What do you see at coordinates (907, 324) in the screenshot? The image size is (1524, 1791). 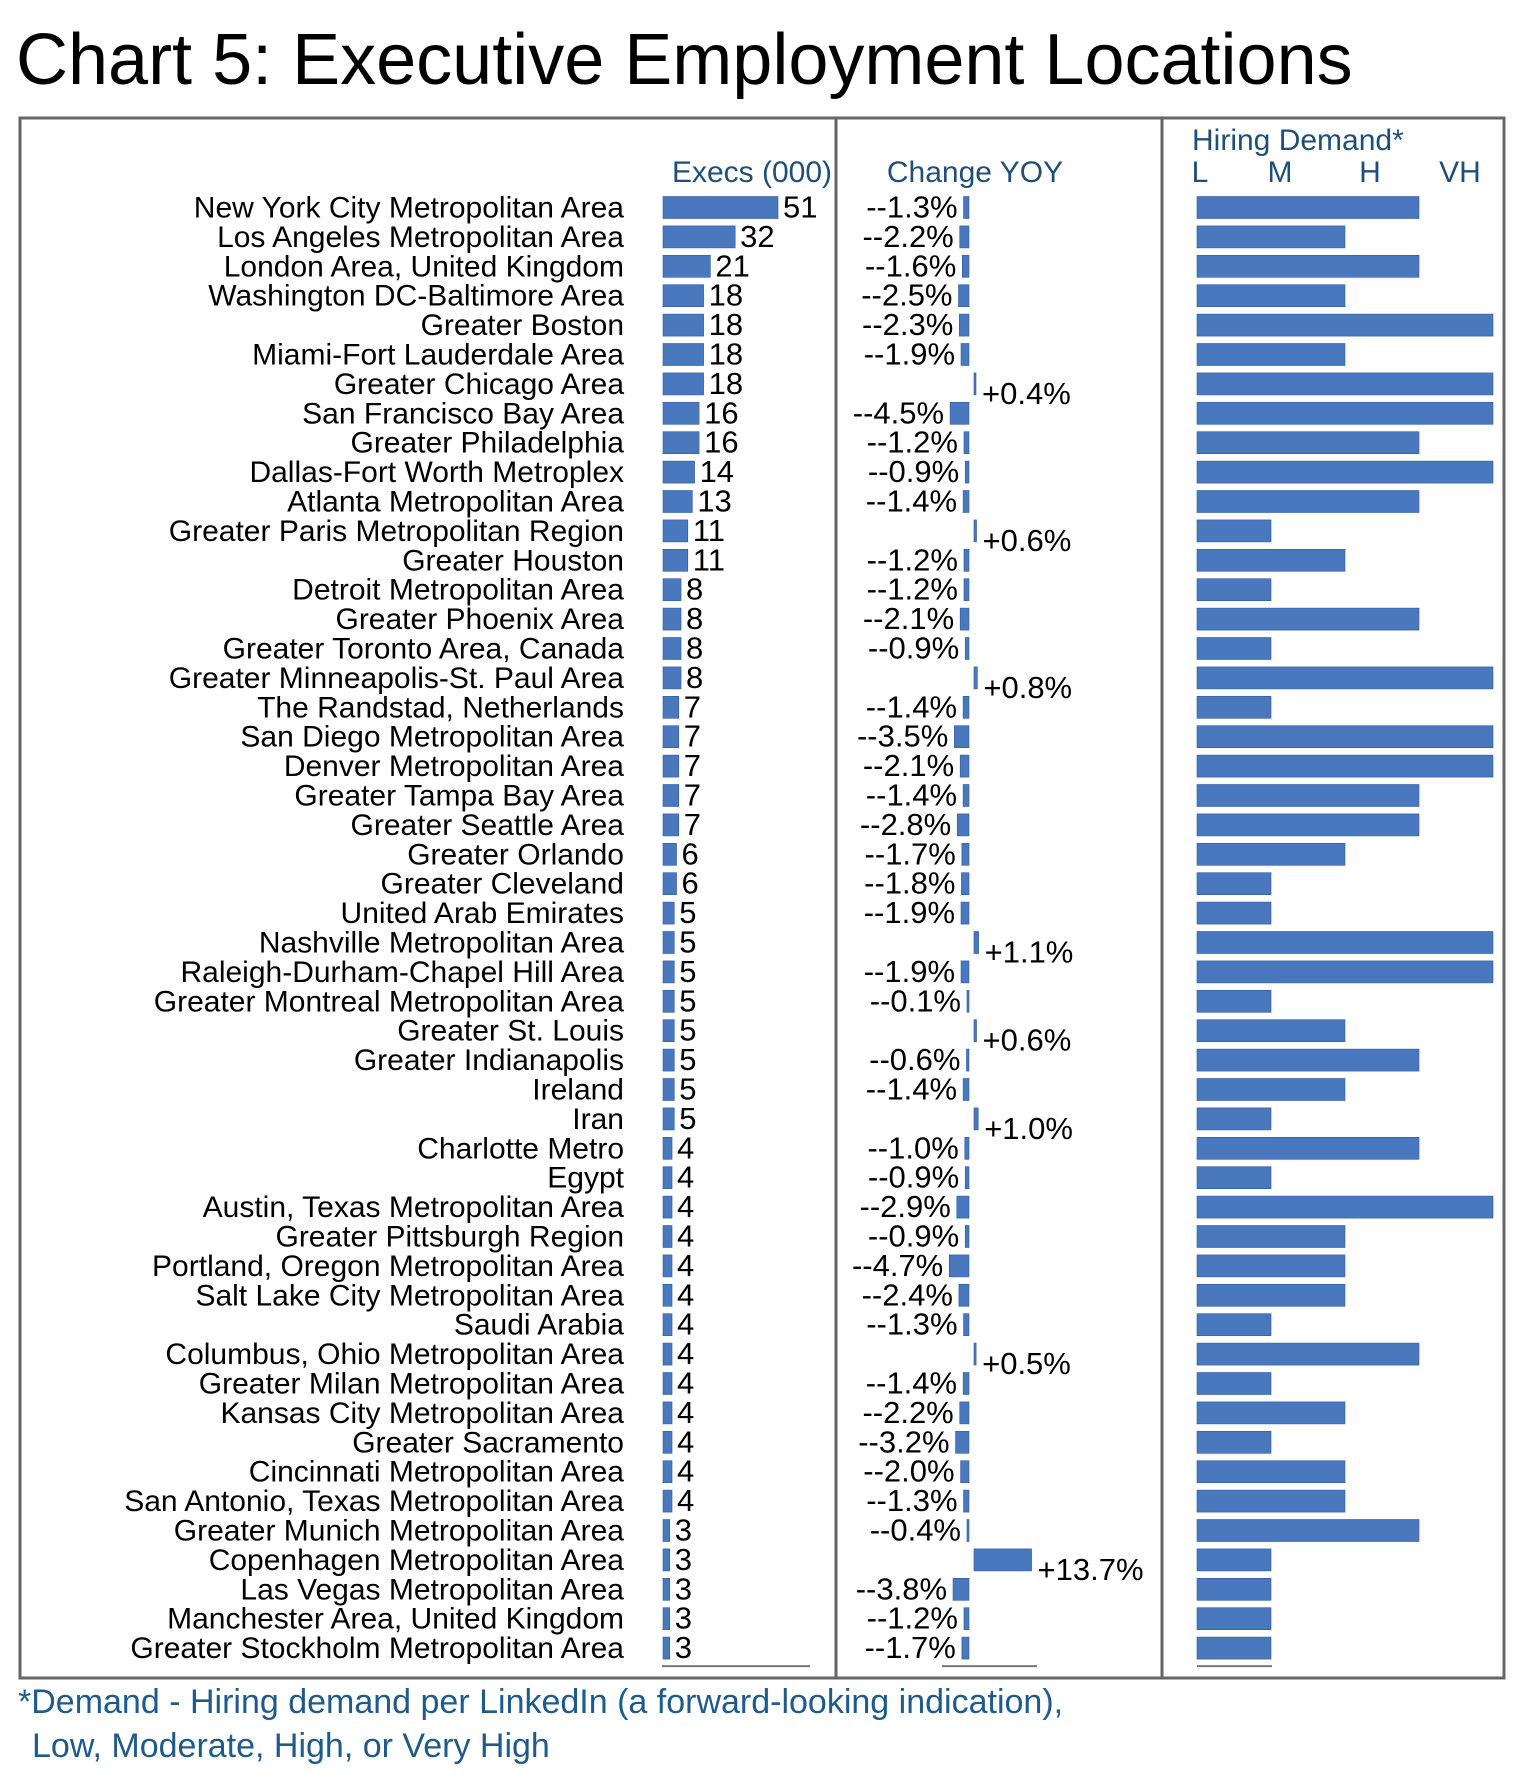 I see `change-label: --2.3%` at bounding box center [907, 324].